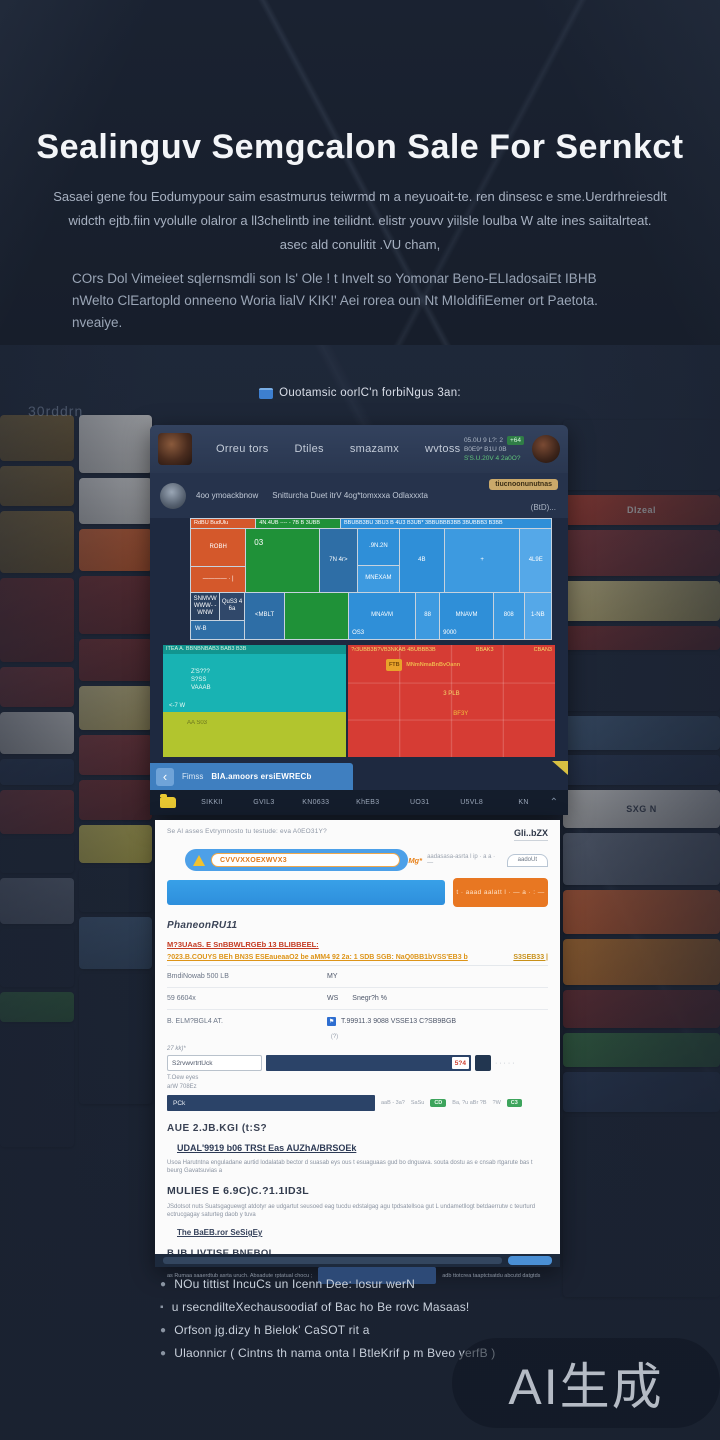  What do you see at coordinates (360, 244) in the screenshot?
I see `hero-p1-line3: asec ald conulitit .VU cham,` at bounding box center [360, 244].